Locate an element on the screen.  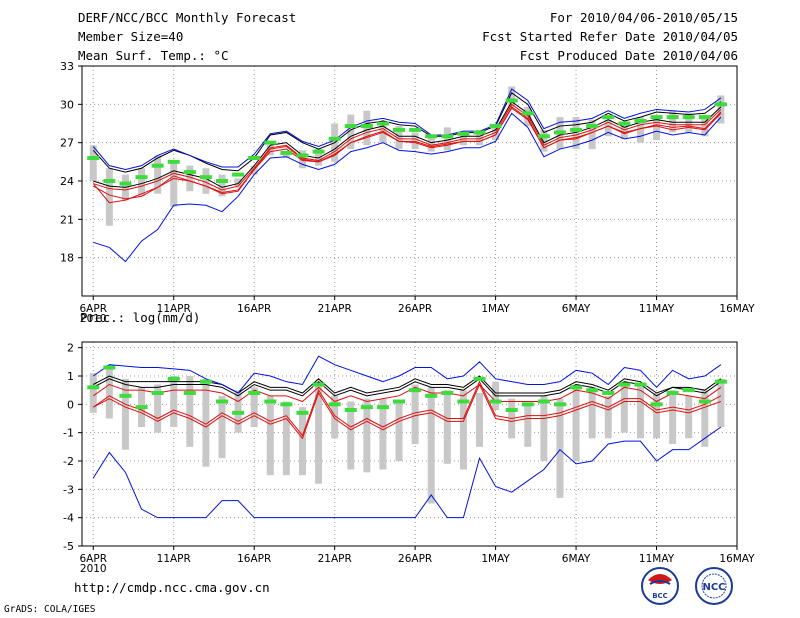
ncc-logo-text: NCC is located at coordinates (713, 587).